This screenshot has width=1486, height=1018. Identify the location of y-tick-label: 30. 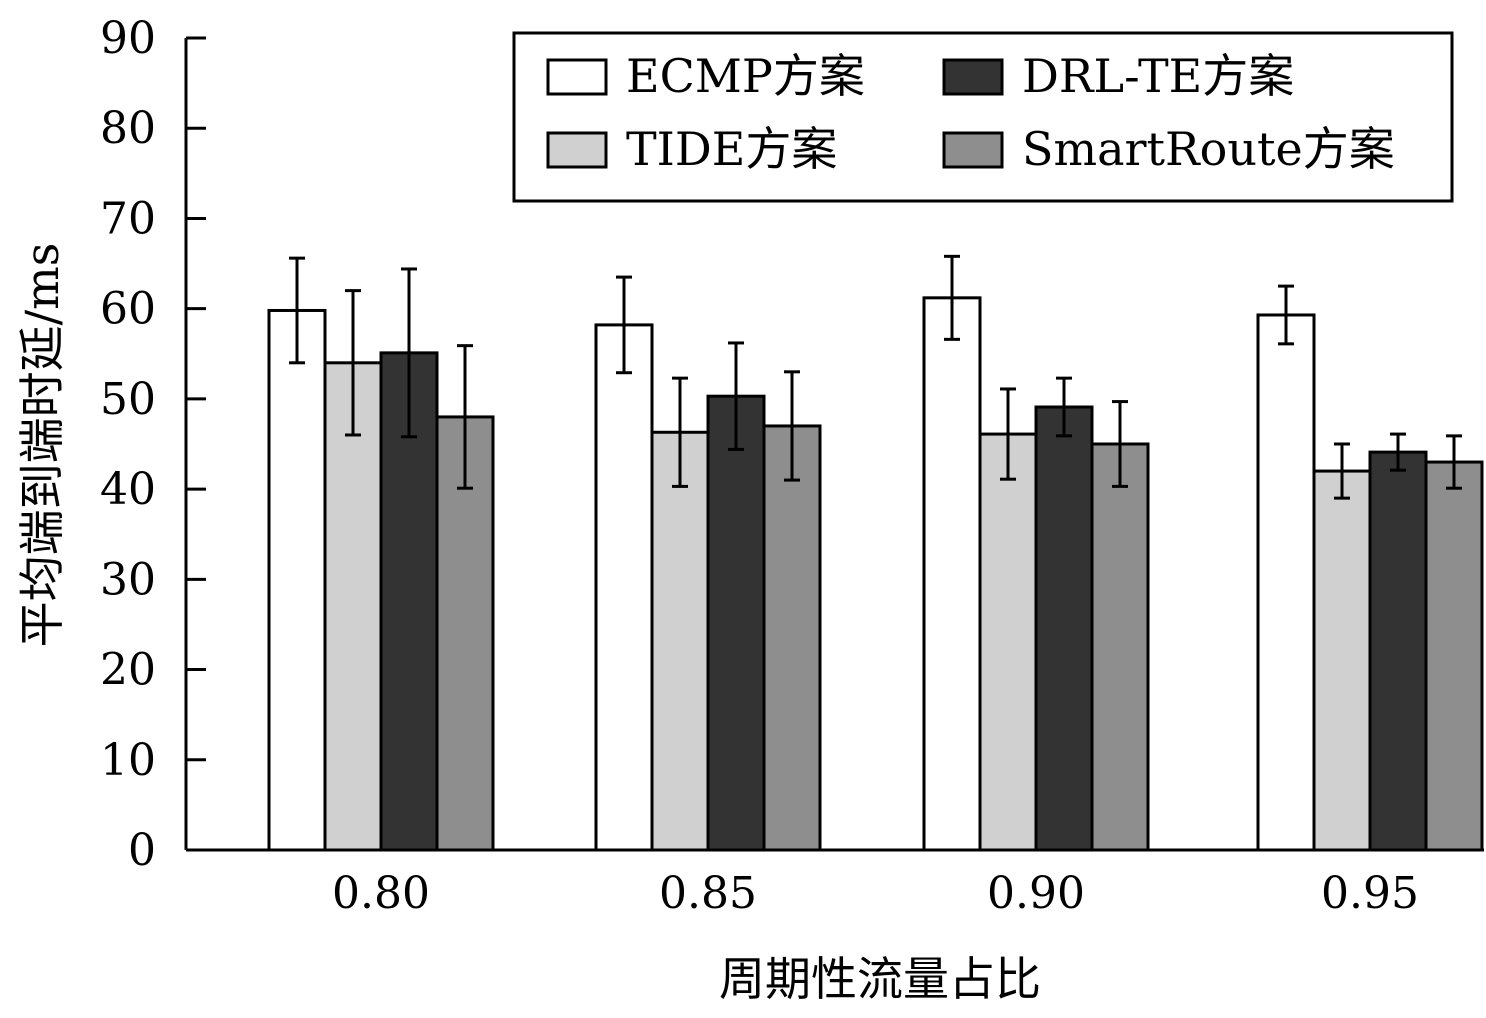
(128, 579).